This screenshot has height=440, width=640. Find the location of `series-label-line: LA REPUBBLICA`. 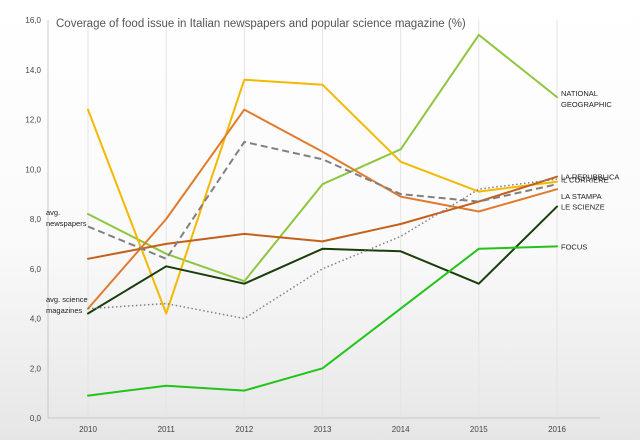

series-label-line: LA REPUBBLICA is located at coordinates (590, 177).